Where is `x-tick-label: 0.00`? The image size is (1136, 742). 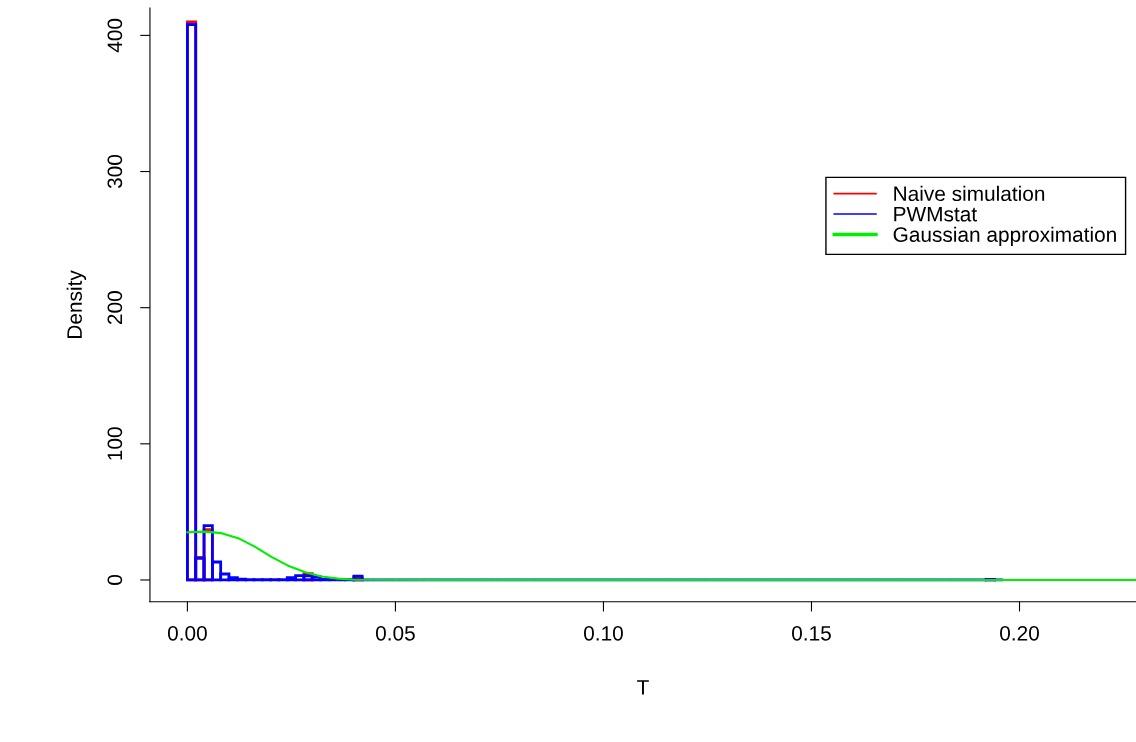
x-tick-label: 0.00 is located at coordinates (187, 633).